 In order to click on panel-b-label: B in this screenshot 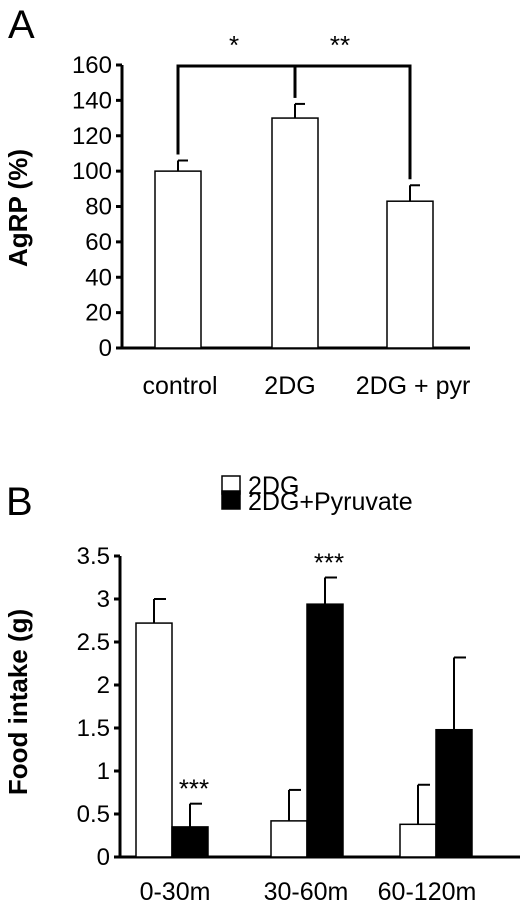, I will do `click(19, 502)`.